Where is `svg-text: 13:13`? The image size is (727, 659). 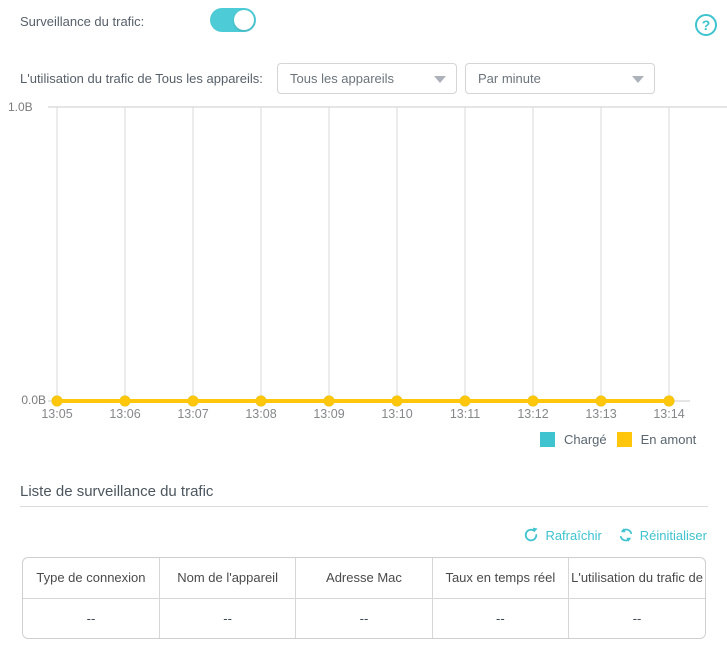 svg-text: 13:13 is located at coordinates (600, 414).